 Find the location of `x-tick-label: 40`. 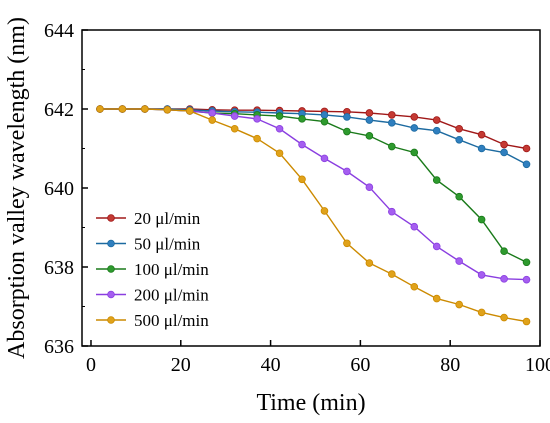

x-tick-label: 40 is located at coordinates (271, 365).